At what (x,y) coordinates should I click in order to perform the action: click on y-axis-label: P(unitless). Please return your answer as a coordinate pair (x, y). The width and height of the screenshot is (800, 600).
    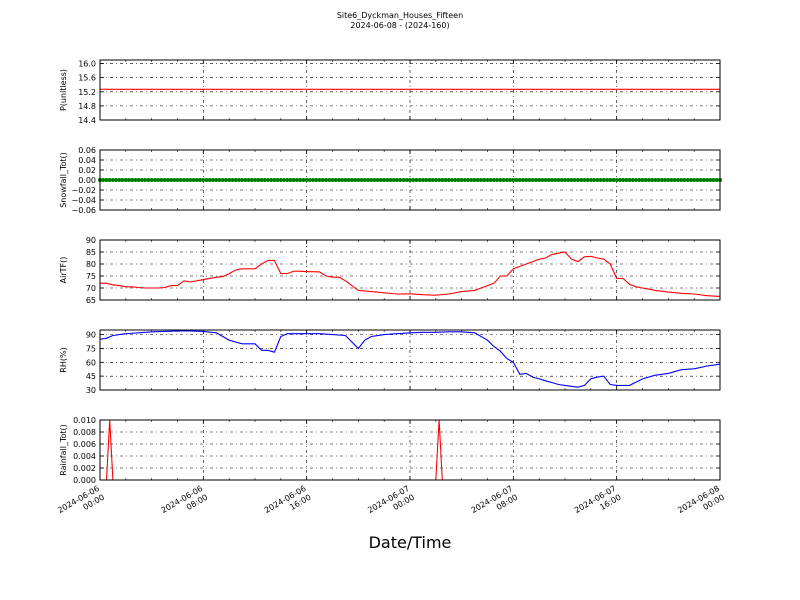
    Looking at the image, I should click on (63, 90).